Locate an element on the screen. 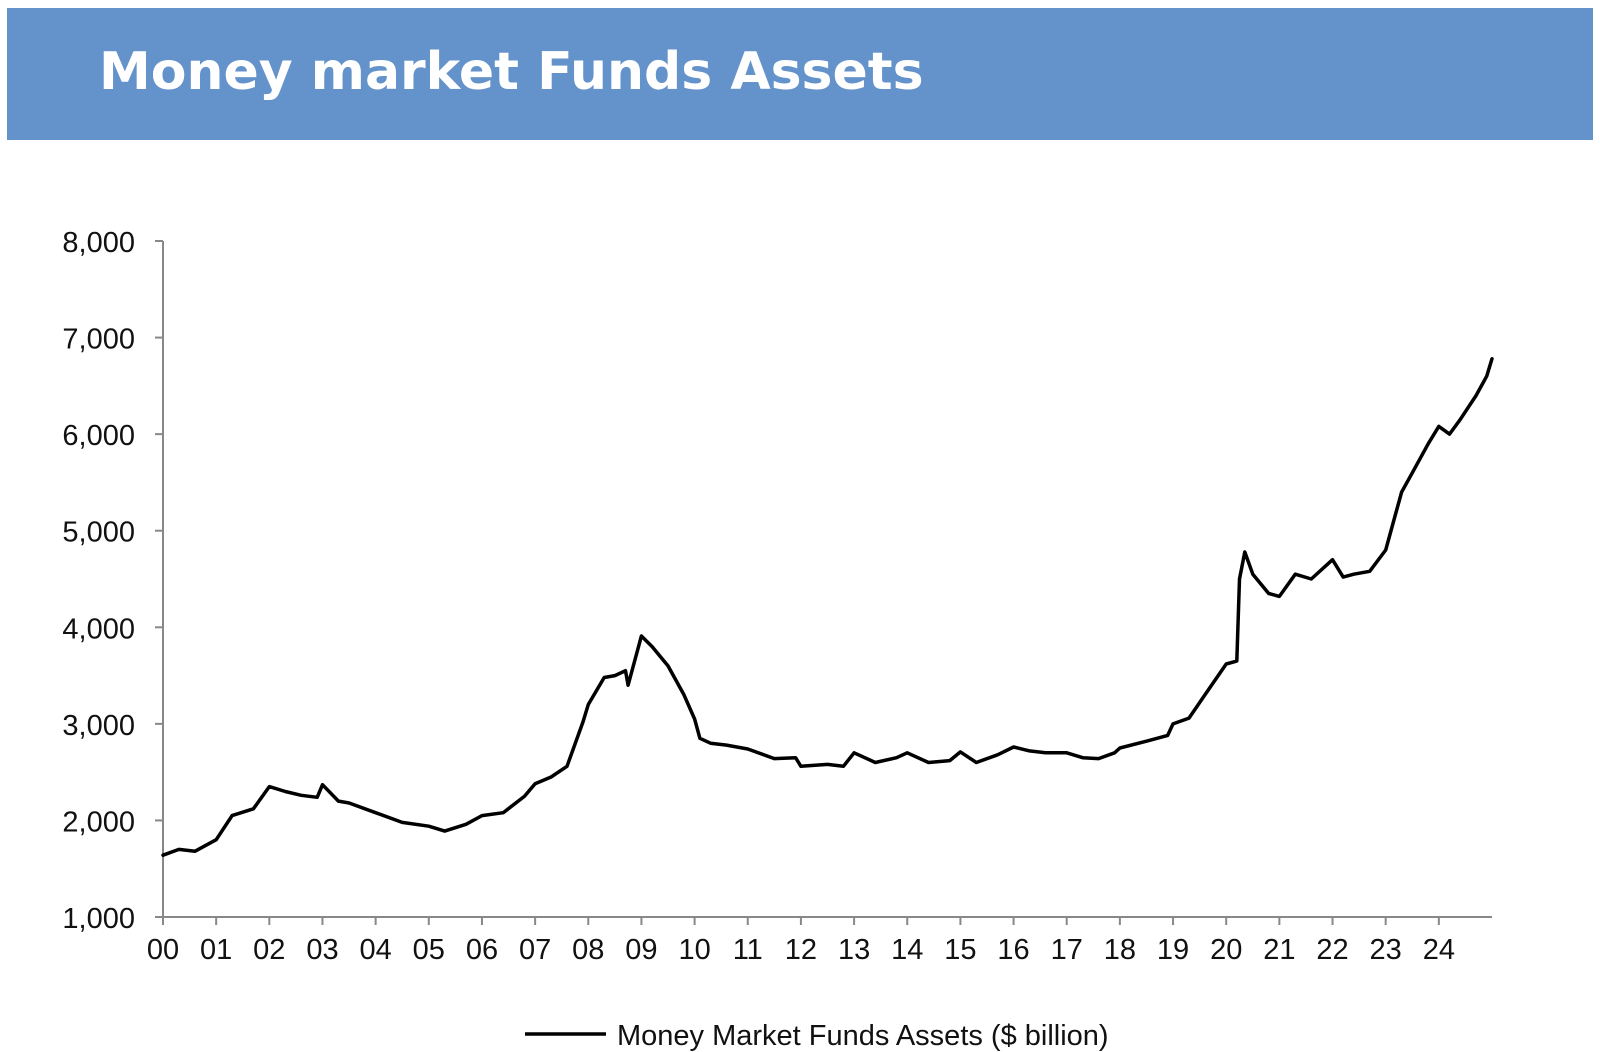  x-tick-label: 12 is located at coordinates (801, 950).